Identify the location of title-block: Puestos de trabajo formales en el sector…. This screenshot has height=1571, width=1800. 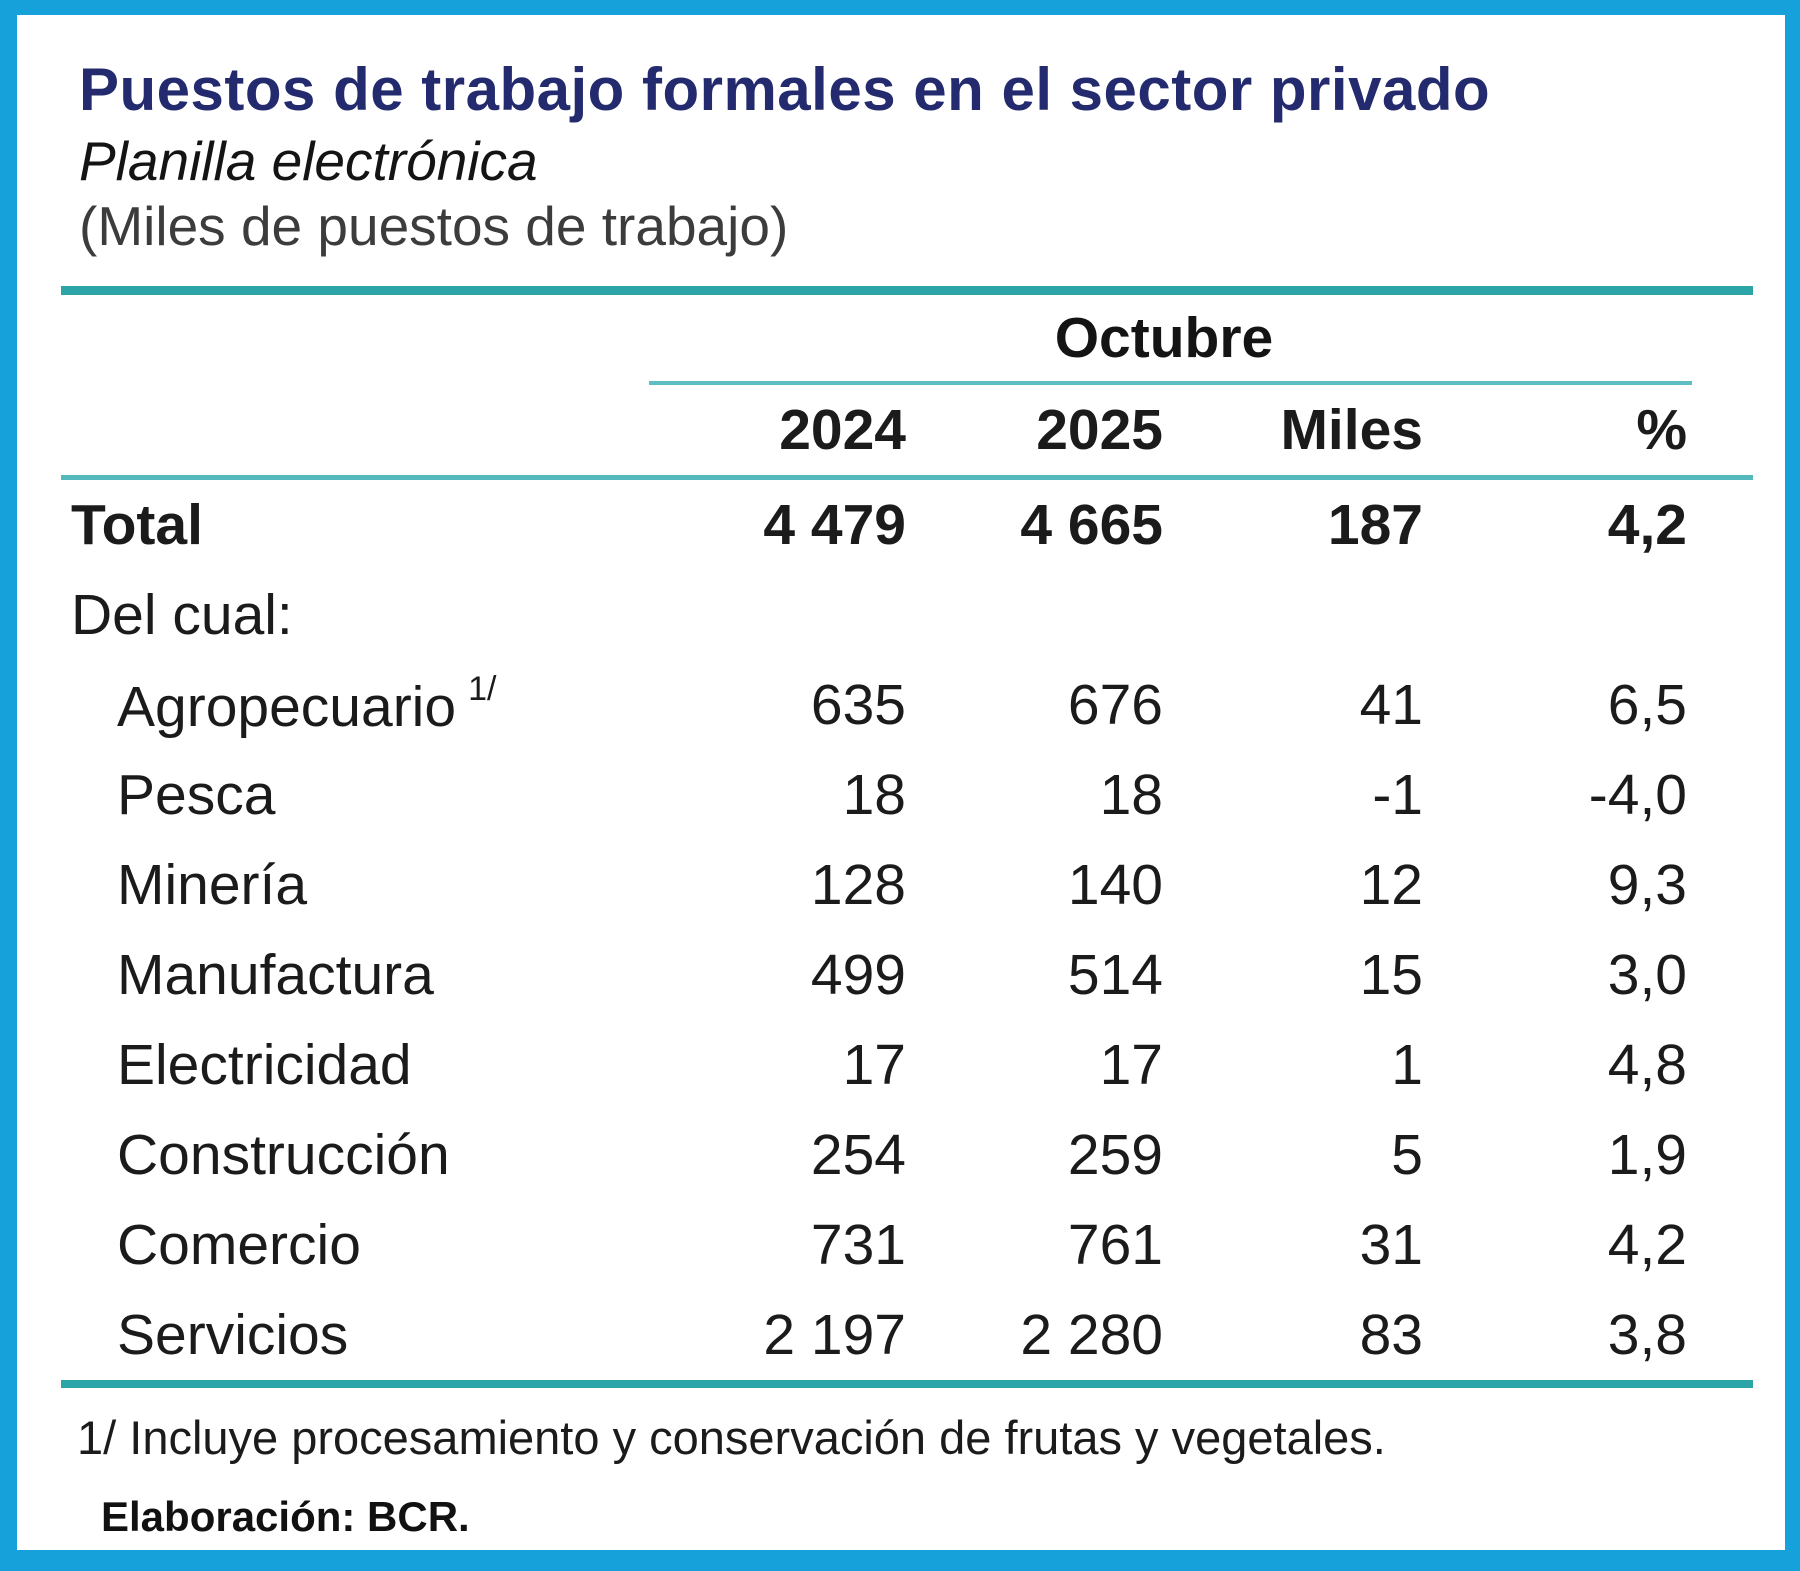
(932, 156).